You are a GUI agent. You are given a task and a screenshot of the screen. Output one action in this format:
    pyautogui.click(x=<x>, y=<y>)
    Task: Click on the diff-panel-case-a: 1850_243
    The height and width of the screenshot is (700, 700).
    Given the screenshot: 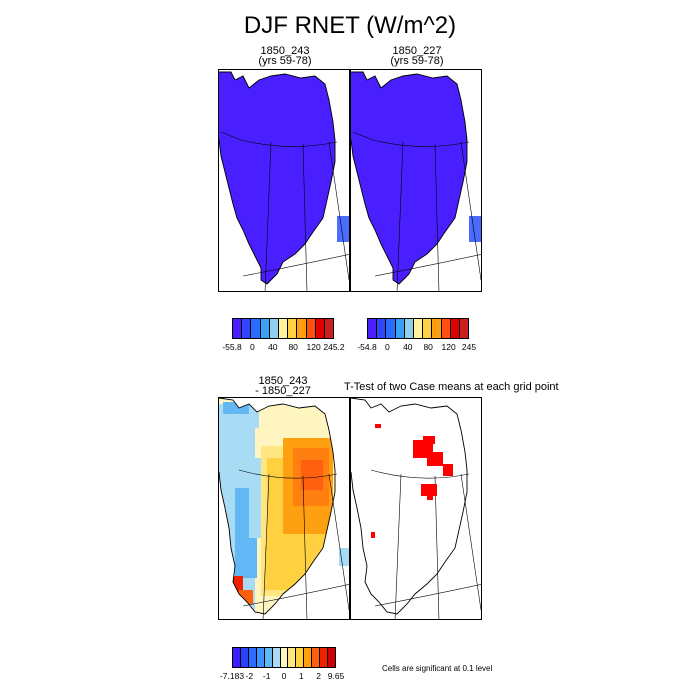 What is the action you would take?
    pyautogui.click(x=283, y=381)
    